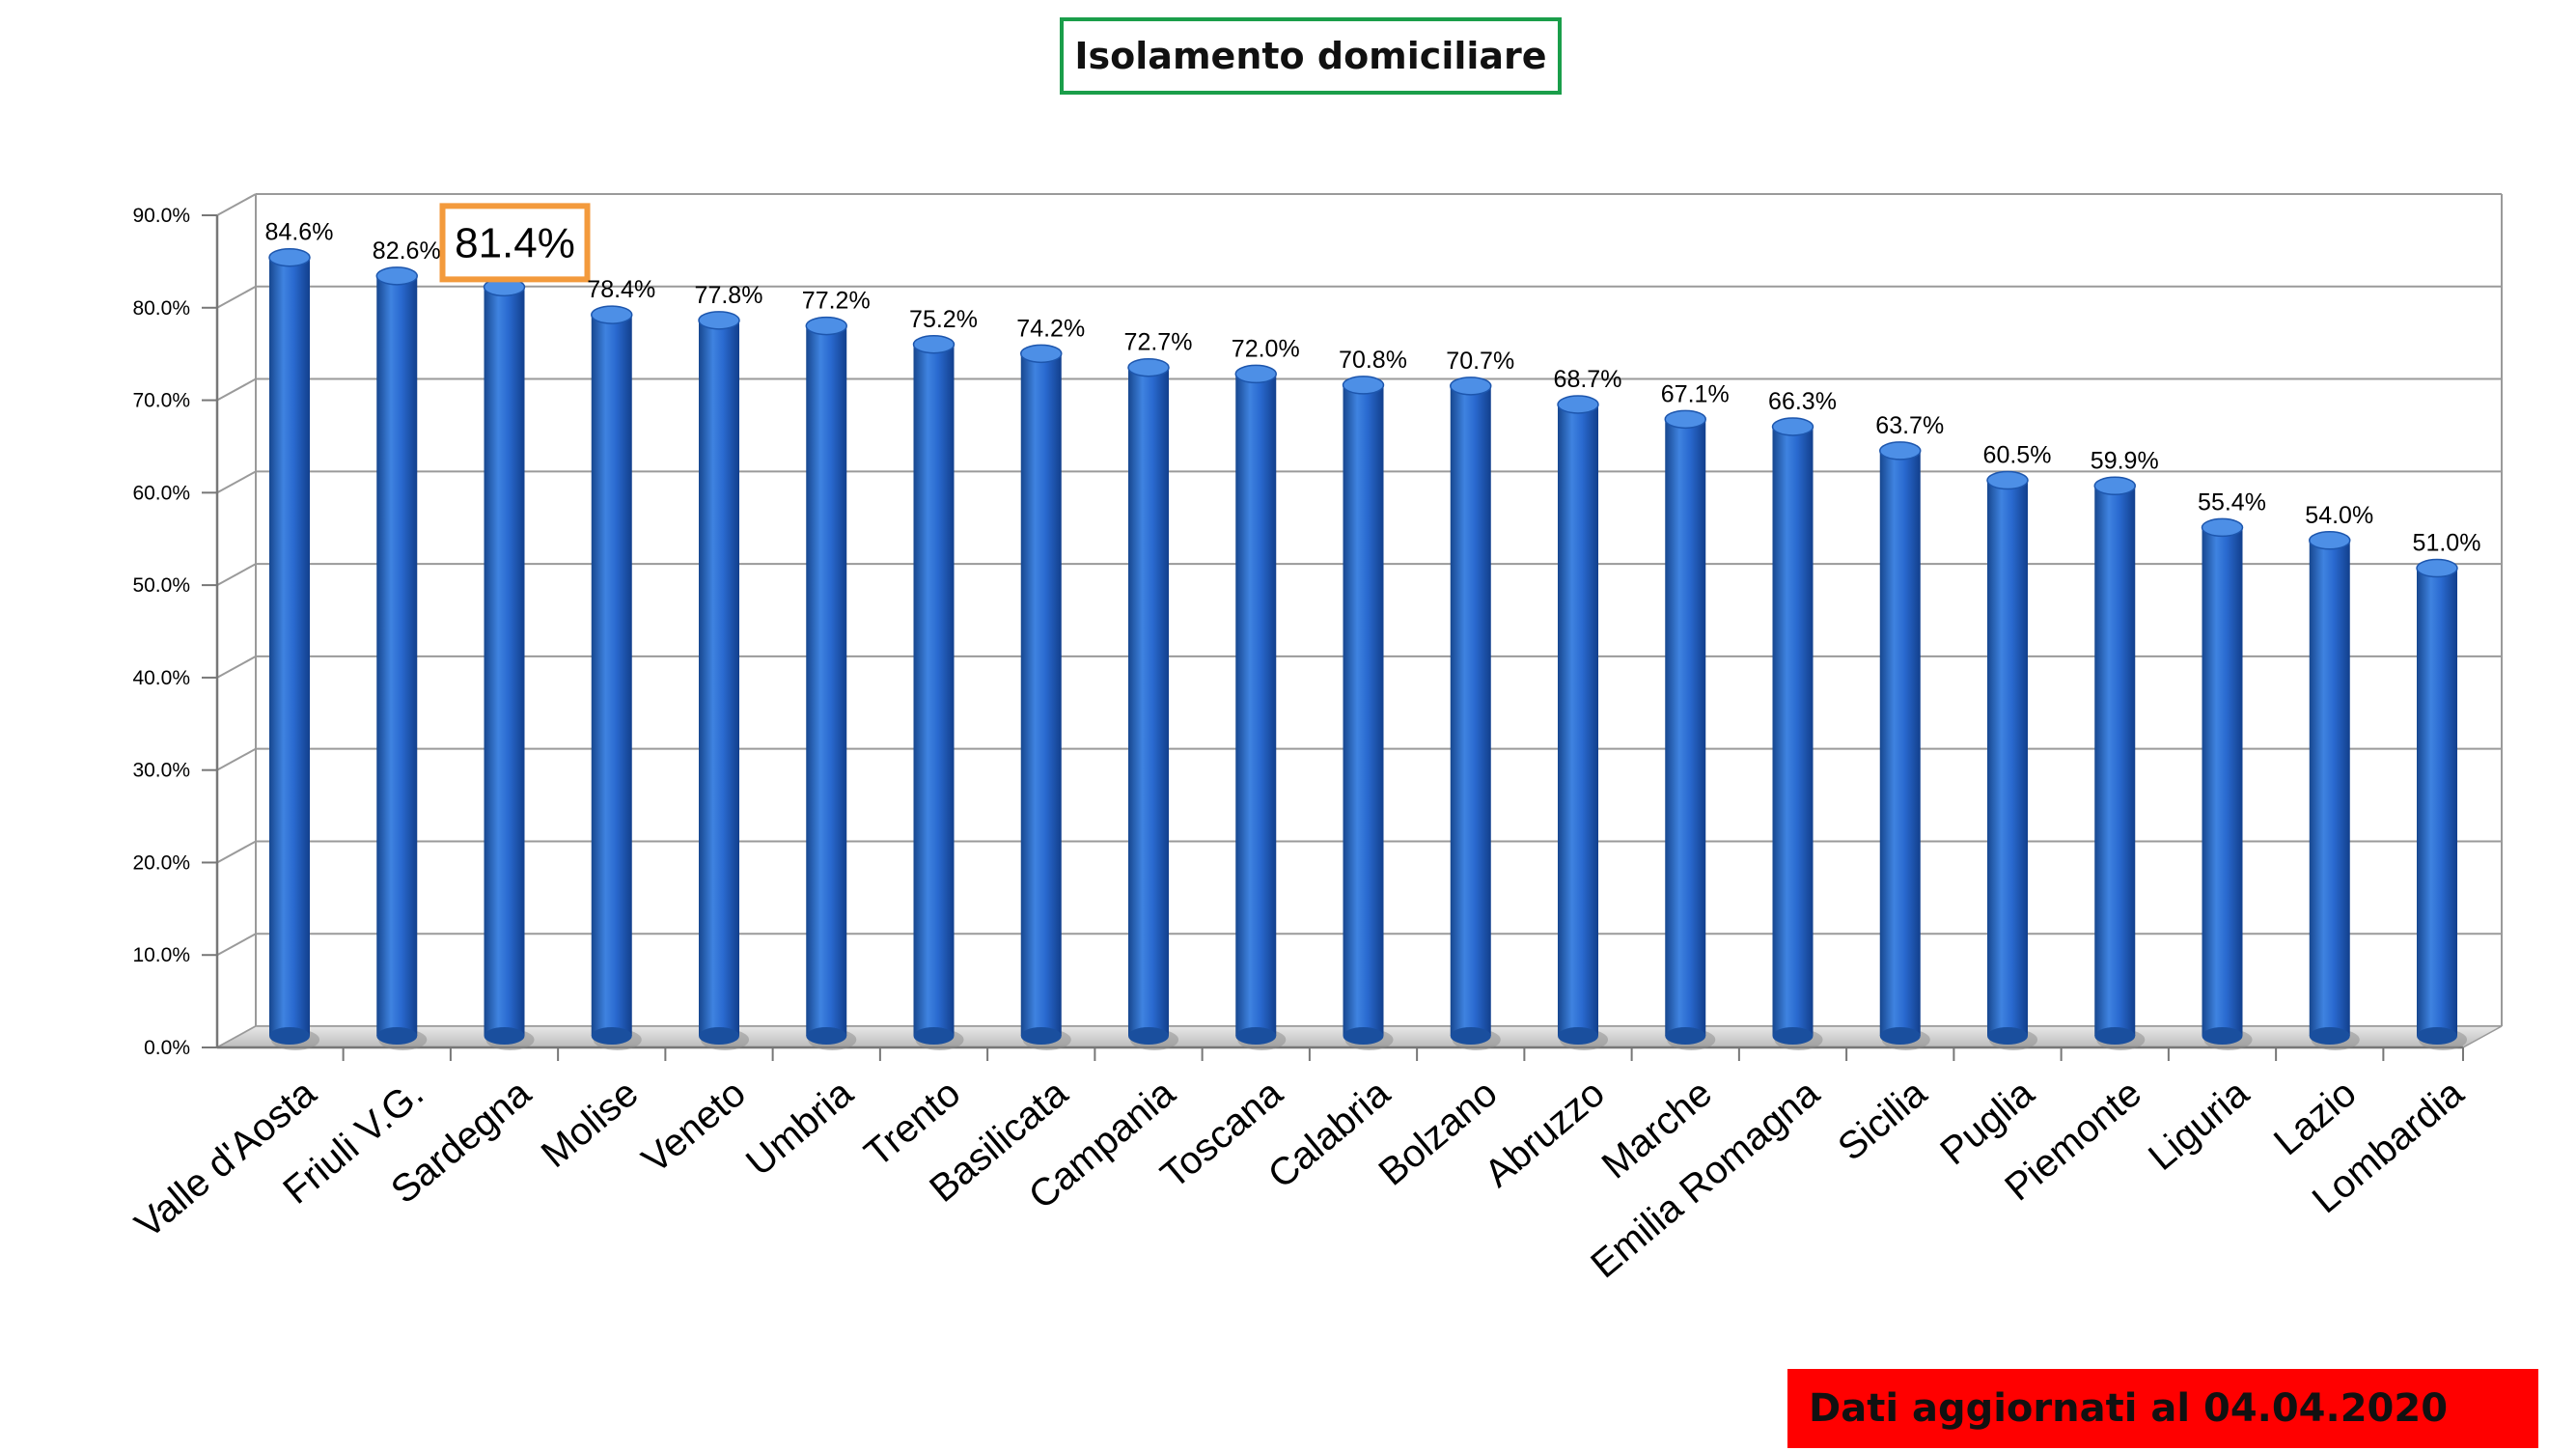 This screenshot has width=2576, height=1451. I want to click on data-label: 74.2%, so click(1050, 328).